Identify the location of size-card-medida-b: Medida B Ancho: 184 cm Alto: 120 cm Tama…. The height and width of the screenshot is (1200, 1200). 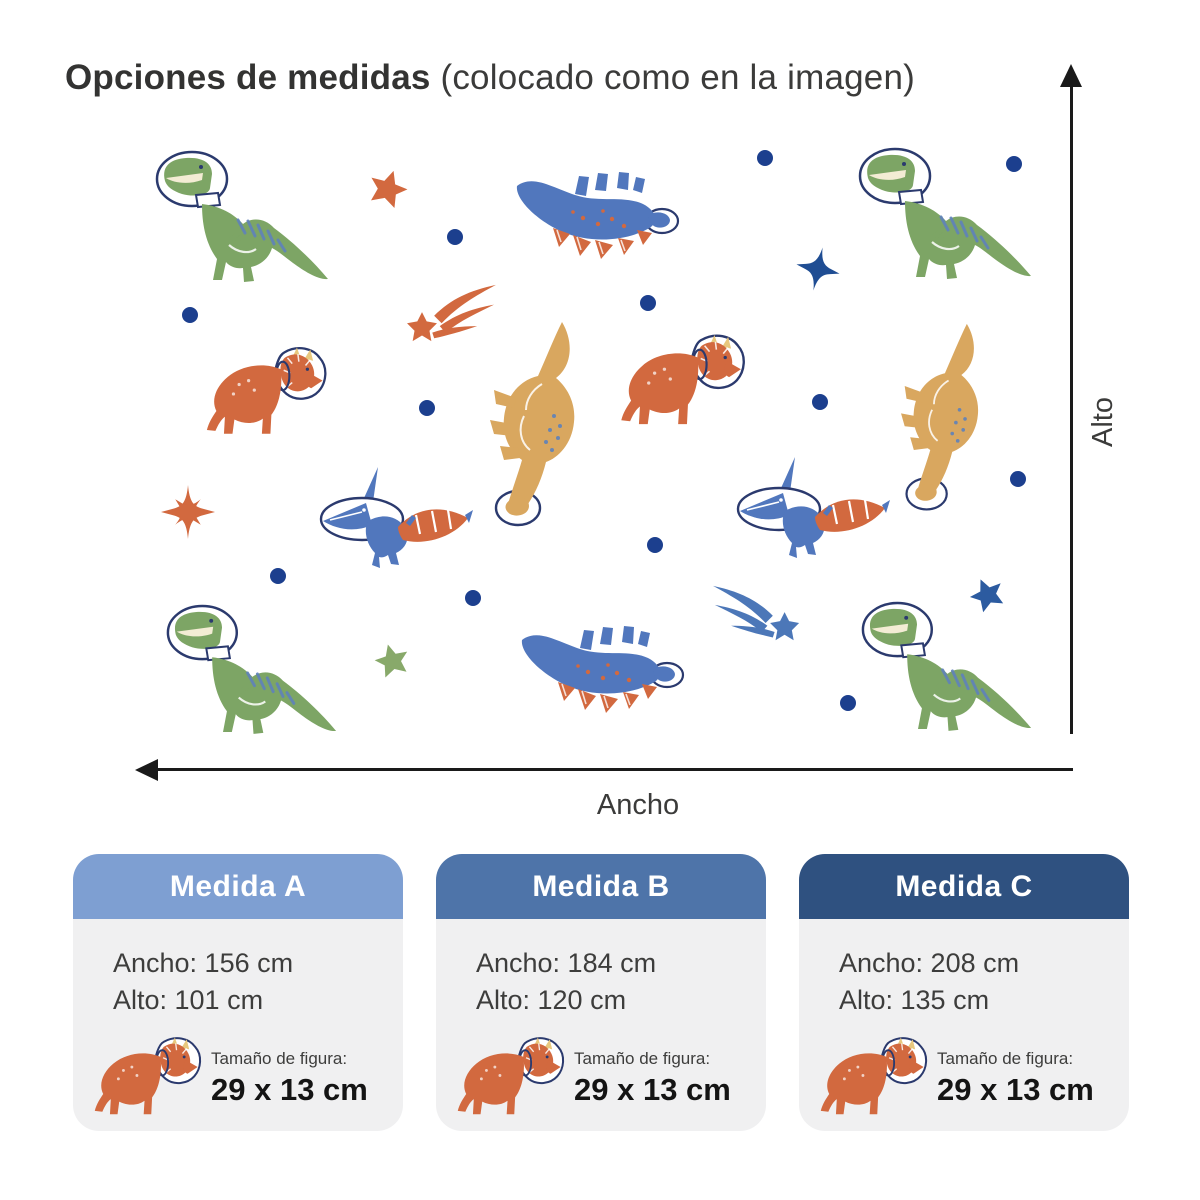
(601, 992).